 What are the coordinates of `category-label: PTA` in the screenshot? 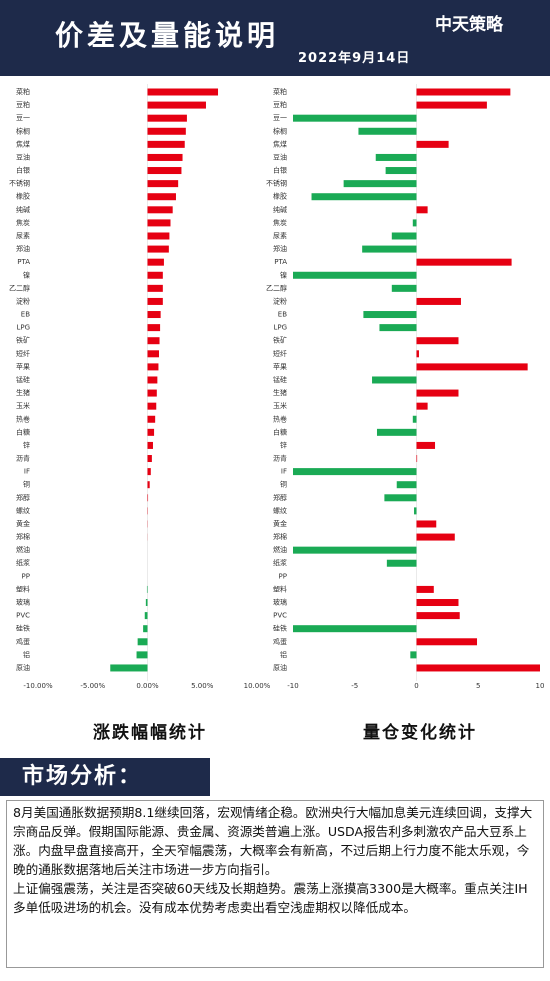 It's located at (23, 262).